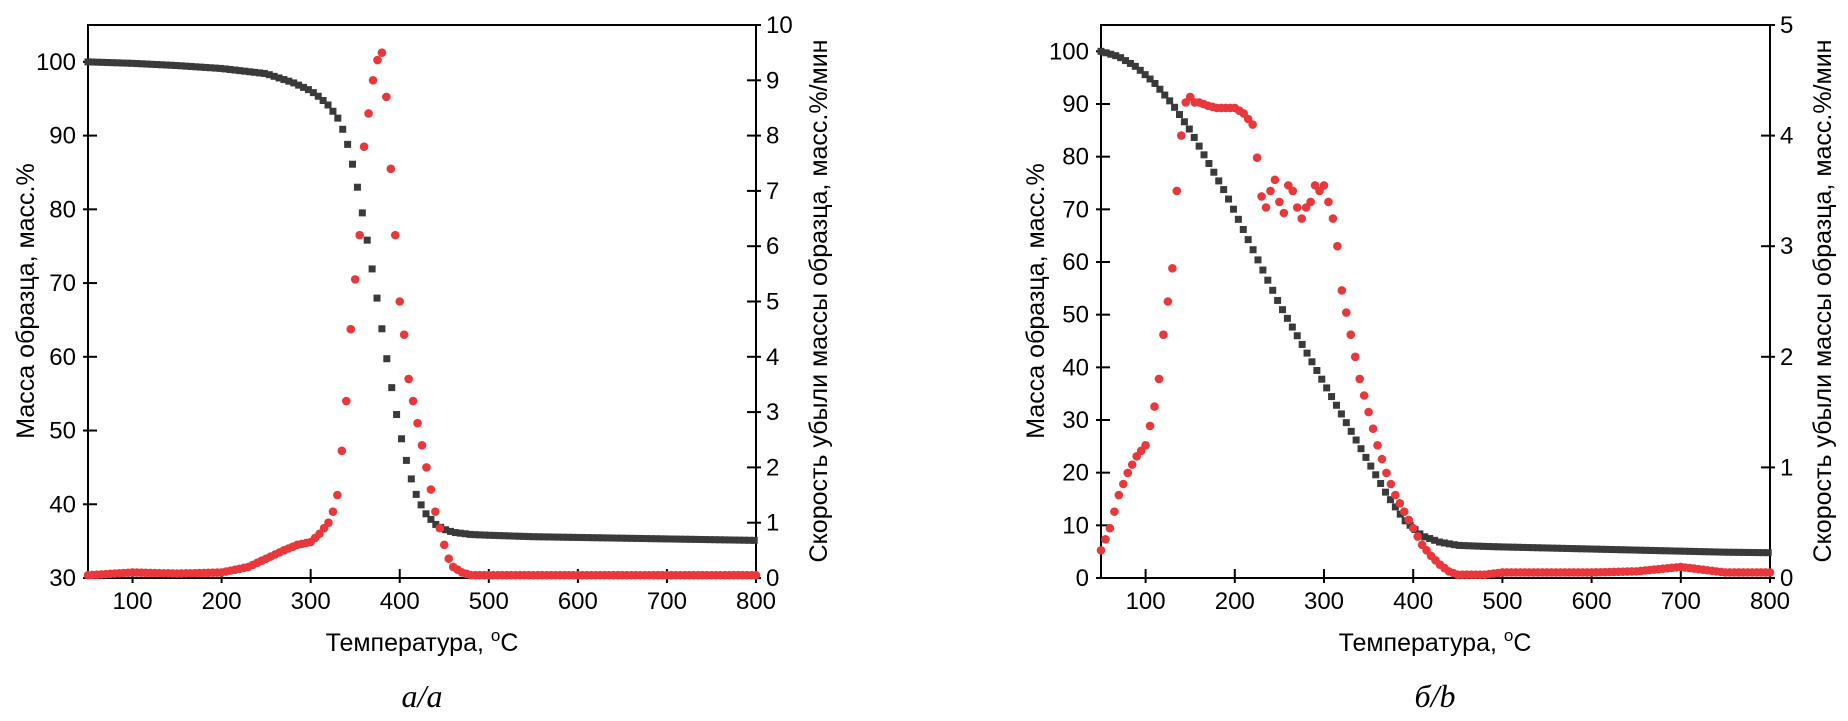 Image resolution: width=1848 pixels, height=721 pixels. I want to click on y-tick-label: 10, so click(1075, 525).